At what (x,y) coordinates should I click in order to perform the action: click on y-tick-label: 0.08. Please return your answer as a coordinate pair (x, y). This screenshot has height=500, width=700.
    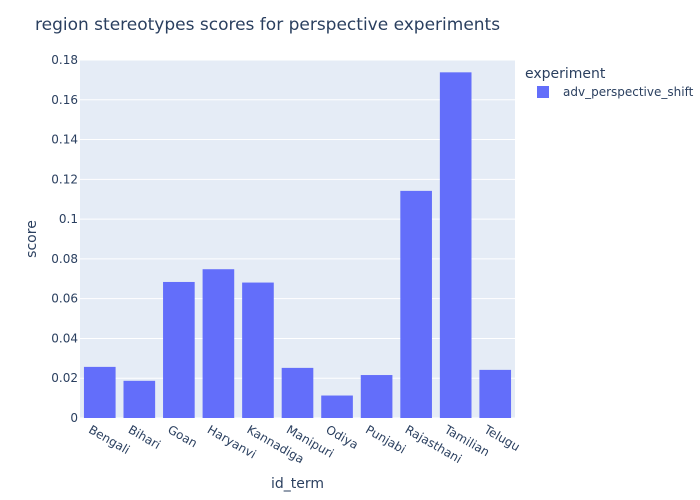
    Looking at the image, I should click on (64, 259).